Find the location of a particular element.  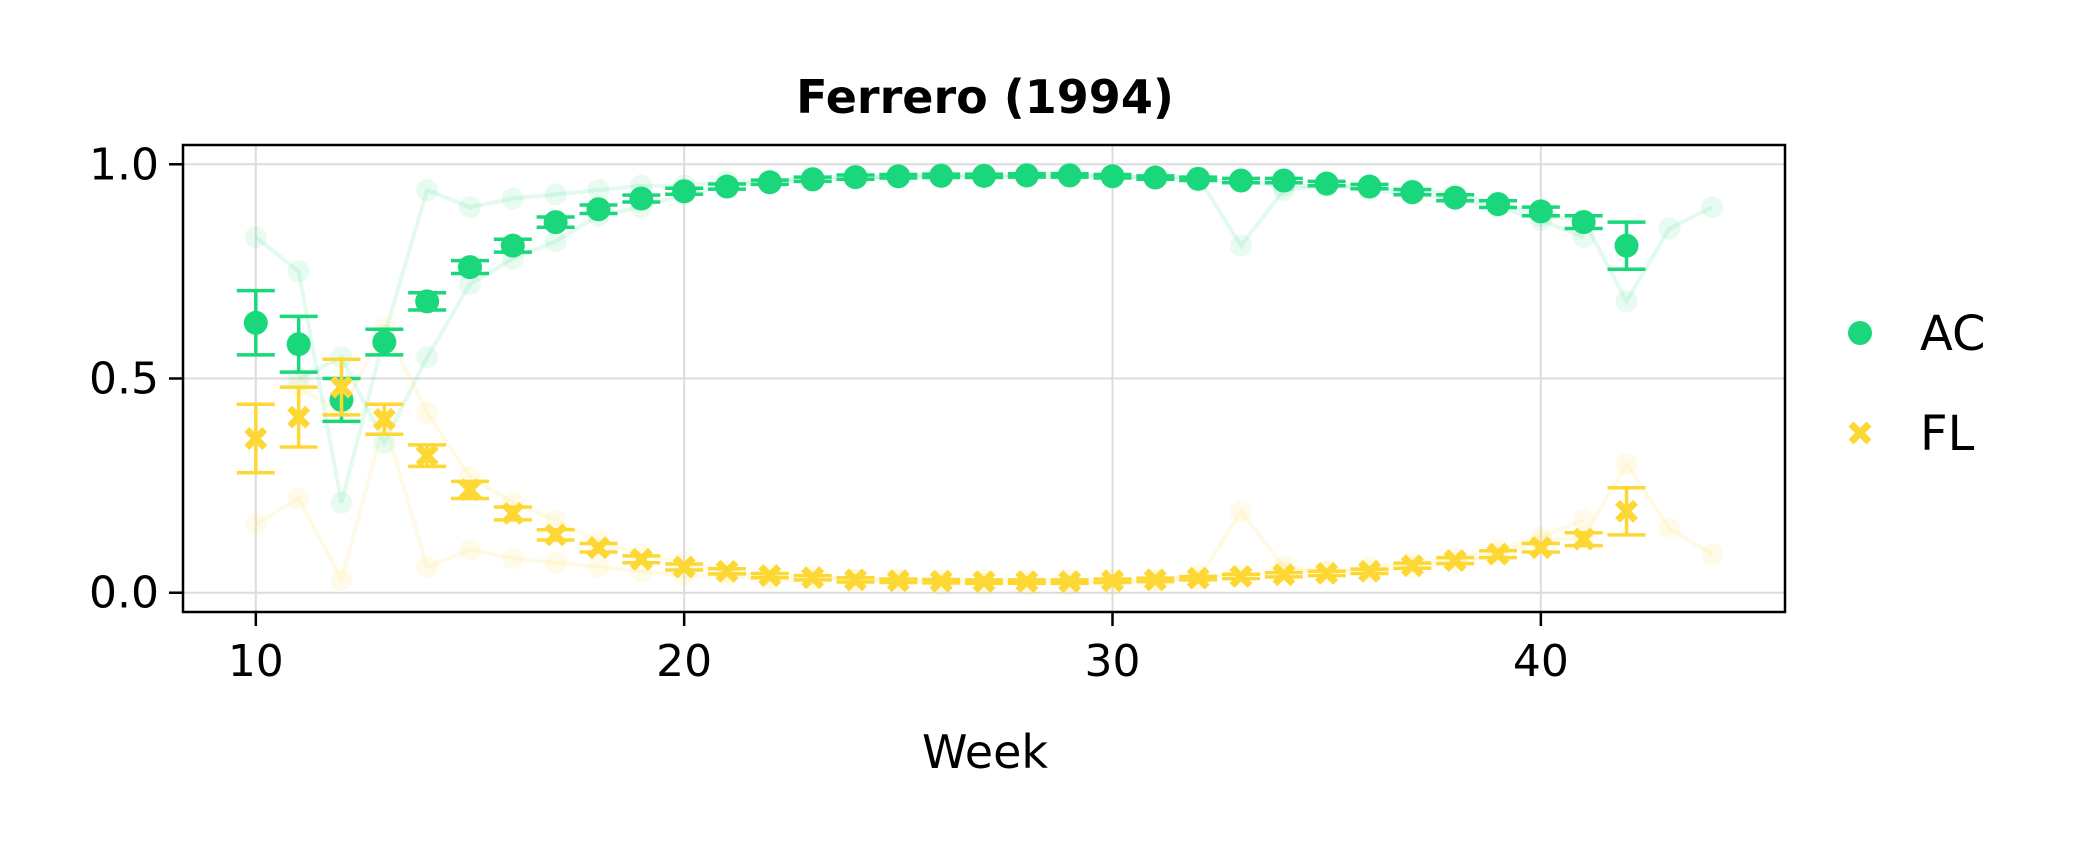

legend-marker-ac is located at coordinates (1860, 333).